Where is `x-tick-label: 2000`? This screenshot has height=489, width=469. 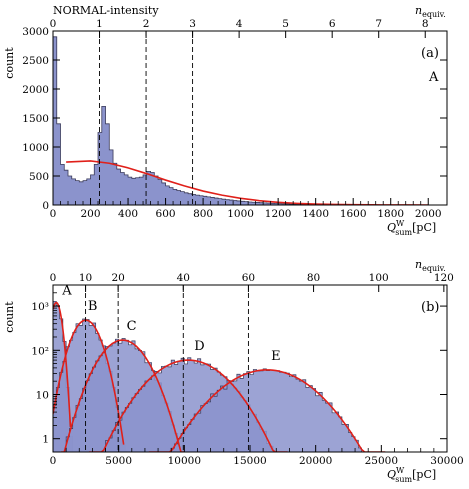
x-tick-label: 2000 is located at coordinates (428, 214).